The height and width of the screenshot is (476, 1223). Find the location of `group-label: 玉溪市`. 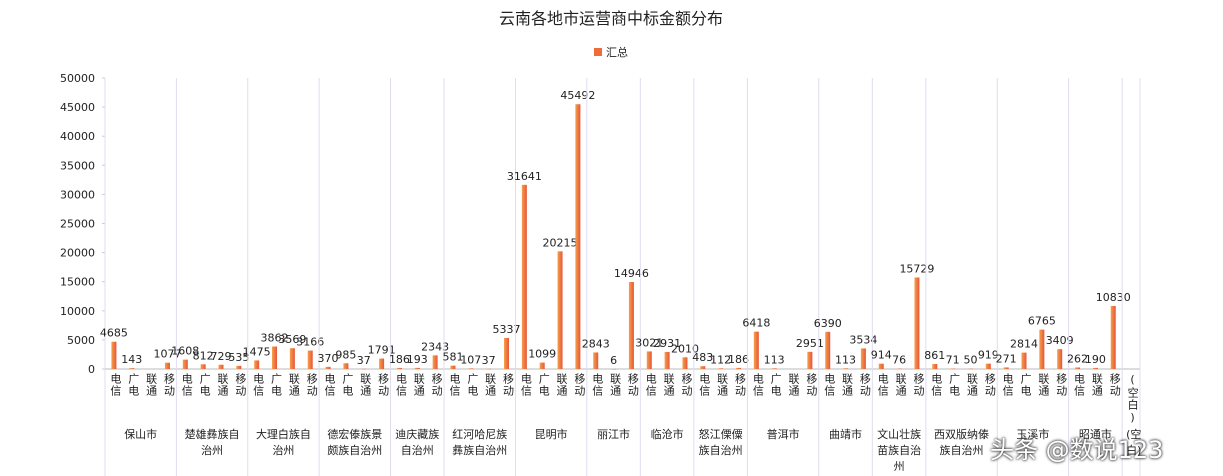

group-label: 玉溪市 is located at coordinates (1033, 434).